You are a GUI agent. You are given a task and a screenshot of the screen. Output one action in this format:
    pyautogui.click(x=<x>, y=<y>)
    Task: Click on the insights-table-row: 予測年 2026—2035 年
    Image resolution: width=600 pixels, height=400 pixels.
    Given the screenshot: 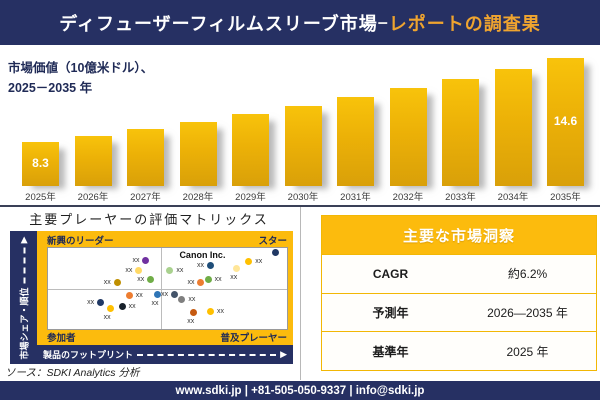 What is the action you would take?
    pyautogui.click(x=459, y=312)
    